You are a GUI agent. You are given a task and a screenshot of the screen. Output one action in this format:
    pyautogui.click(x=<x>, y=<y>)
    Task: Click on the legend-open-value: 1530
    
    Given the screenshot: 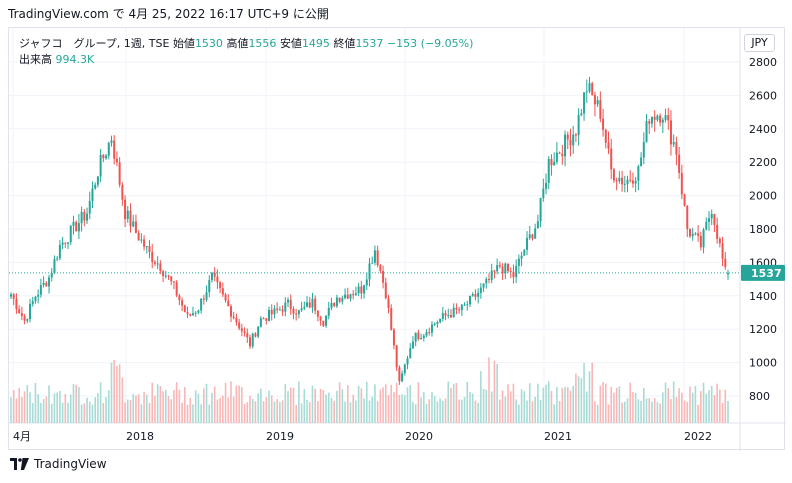 What is the action you would take?
    pyautogui.click(x=208, y=43)
    